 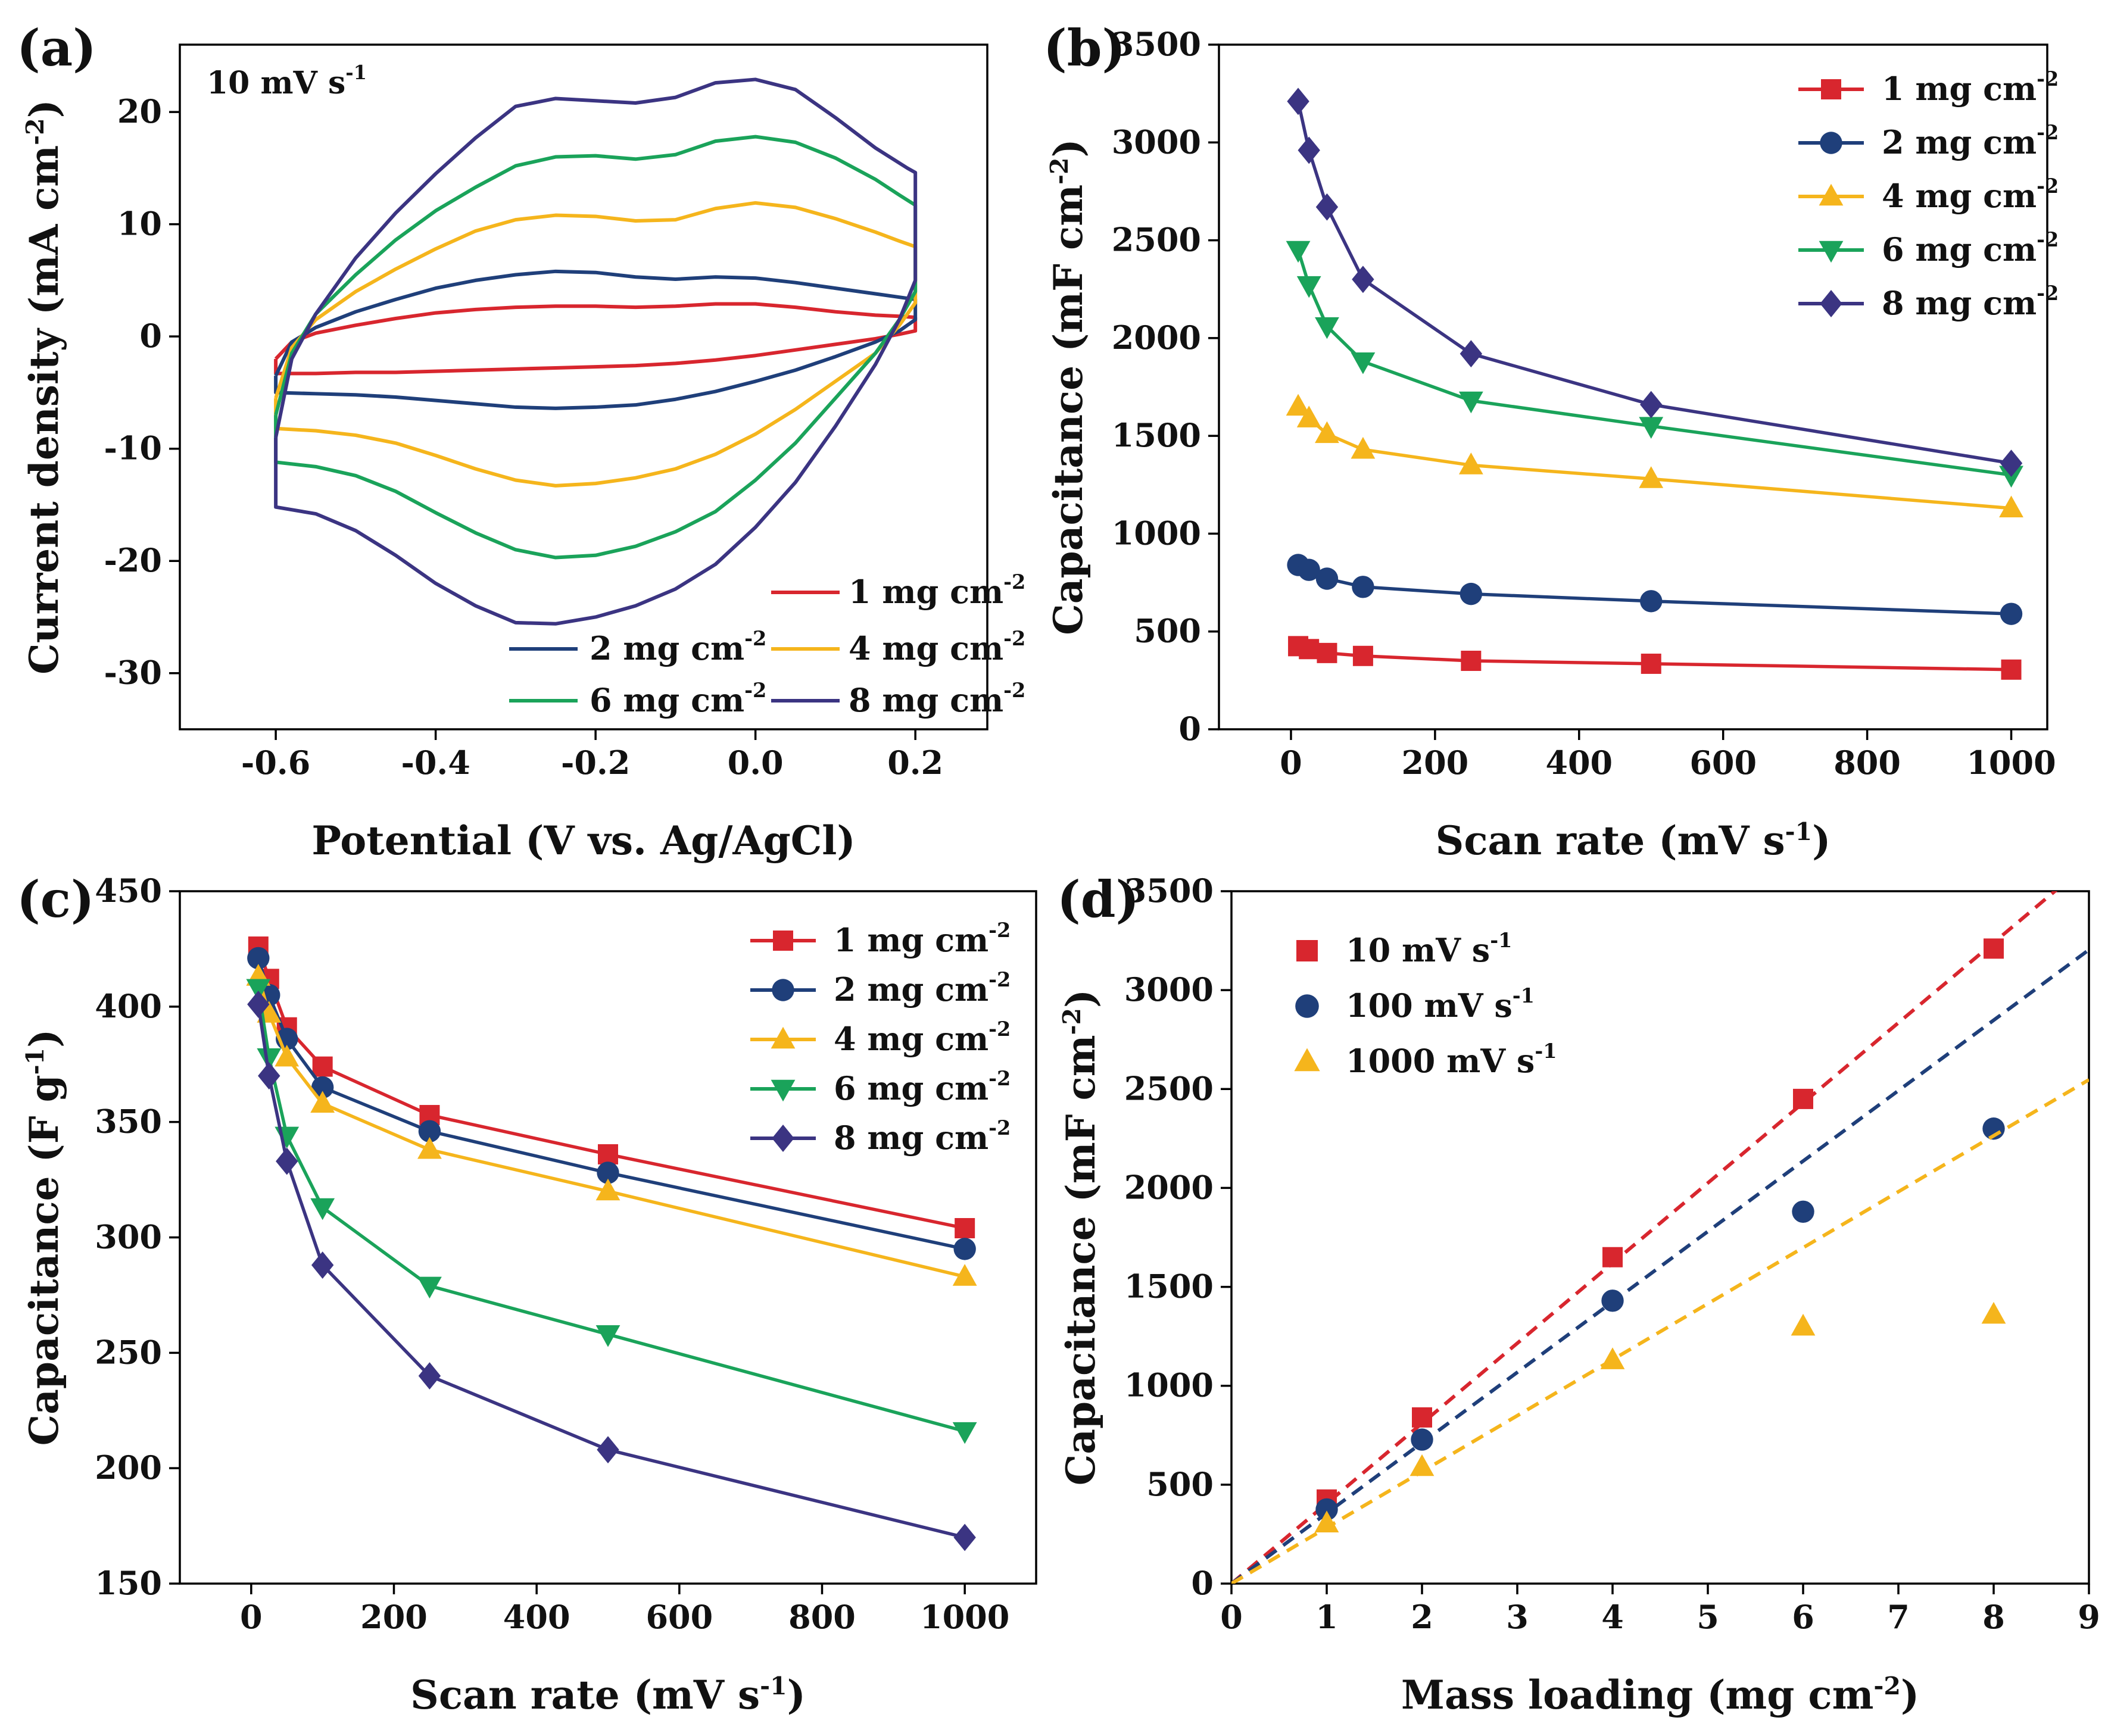 I want to click on legend-label: 4 mg cm-2, so click(x=937, y=647).